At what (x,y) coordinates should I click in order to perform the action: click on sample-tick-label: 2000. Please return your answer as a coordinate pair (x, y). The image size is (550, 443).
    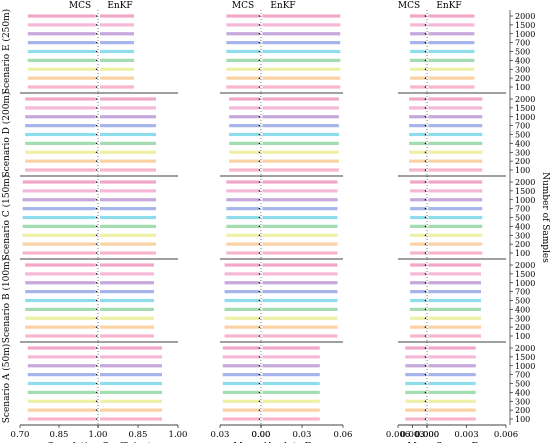
    Looking at the image, I should click on (525, 99).